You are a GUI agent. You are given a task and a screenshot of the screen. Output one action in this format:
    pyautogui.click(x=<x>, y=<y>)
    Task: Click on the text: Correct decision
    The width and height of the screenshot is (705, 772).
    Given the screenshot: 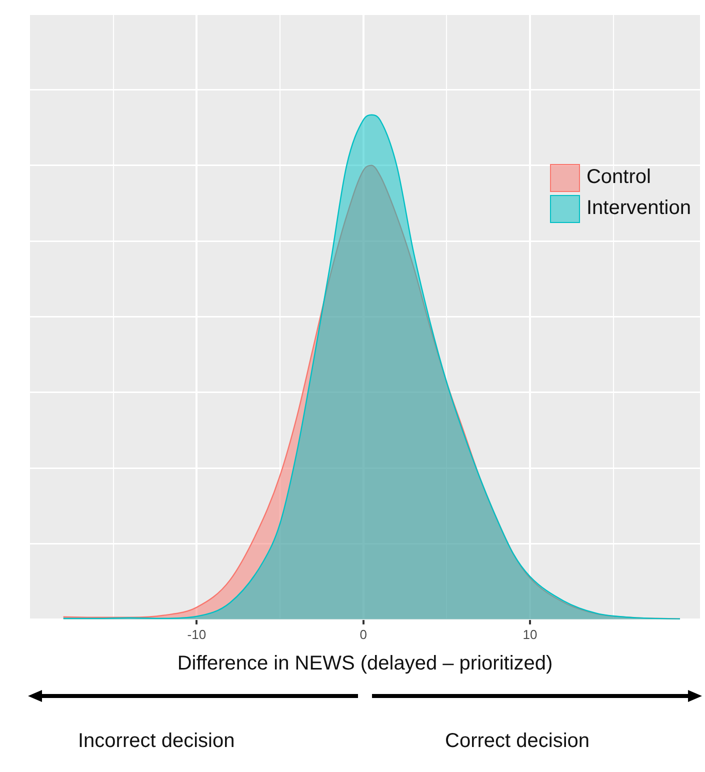 What is the action you would take?
    pyautogui.click(x=517, y=741)
    